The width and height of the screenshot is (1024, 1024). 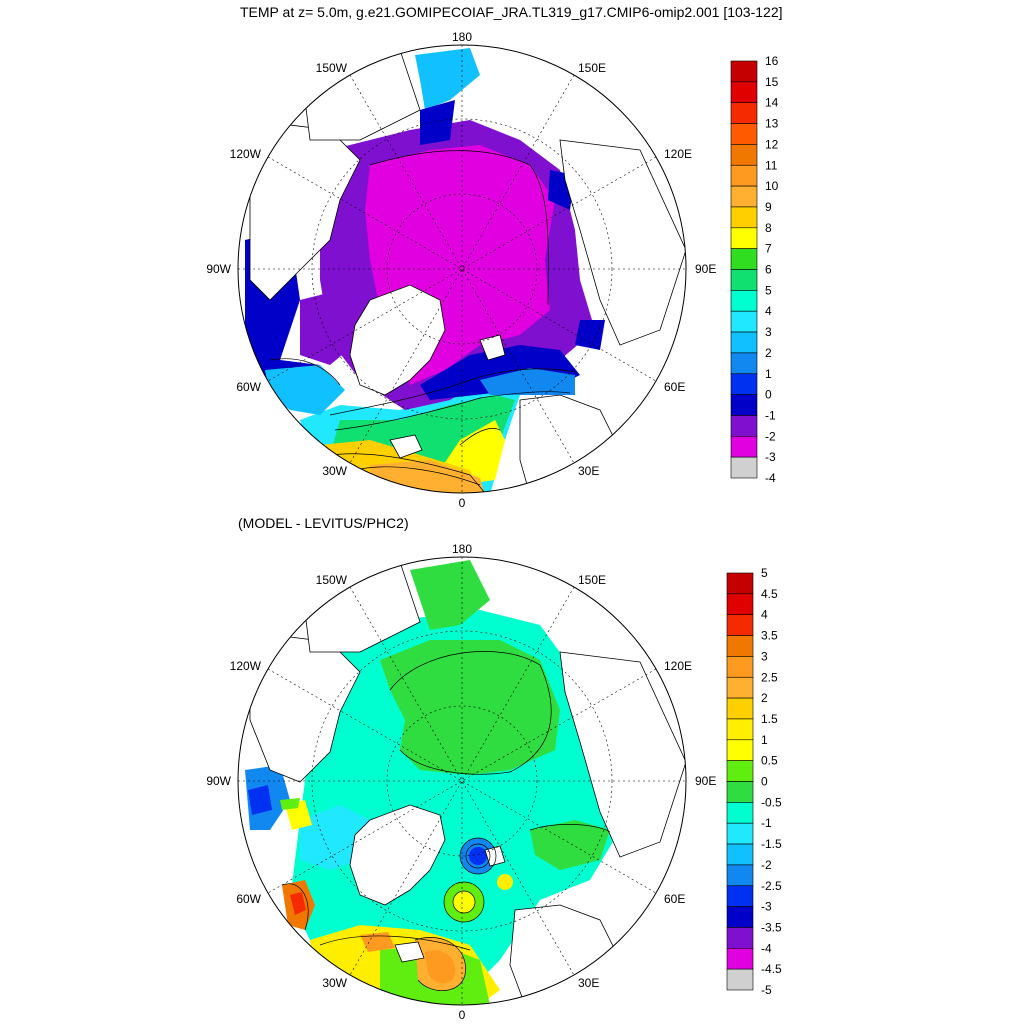 What do you see at coordinates (768, 249) in the screenshot?
I see `colorbar-label: 7` at bounding box center [768, 249].